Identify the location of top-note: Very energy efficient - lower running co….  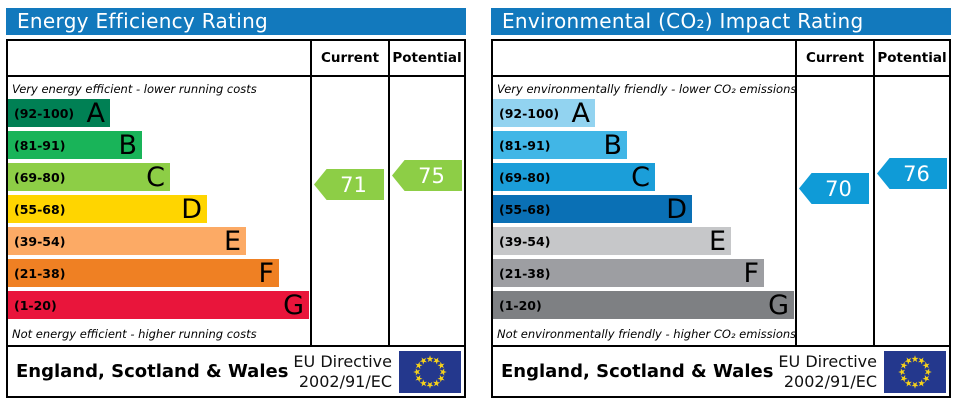
(134, 89).